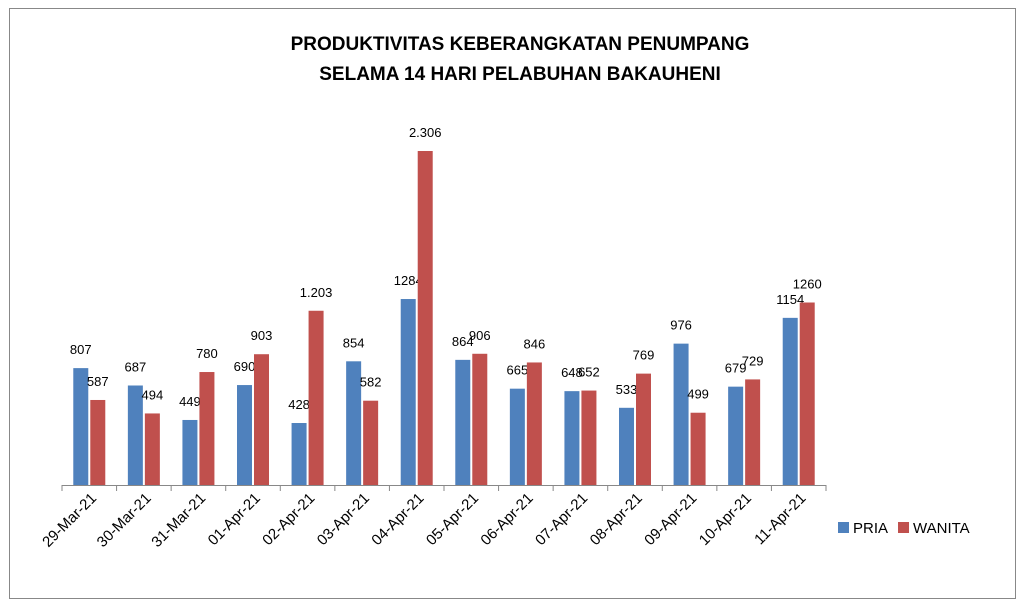 This screenshot has width=1016, height=599. What do you see at coordinates (480, 335) in the screenshot?
I see `data-label: 906` at bounding box center [480, 335].